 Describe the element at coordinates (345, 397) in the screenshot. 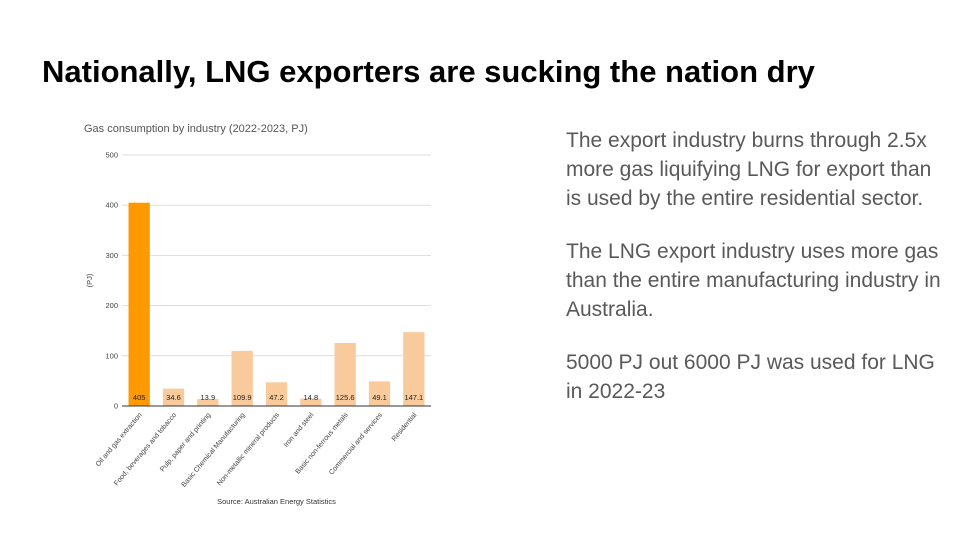

I see `bar-value-label: 125.6` at that location.